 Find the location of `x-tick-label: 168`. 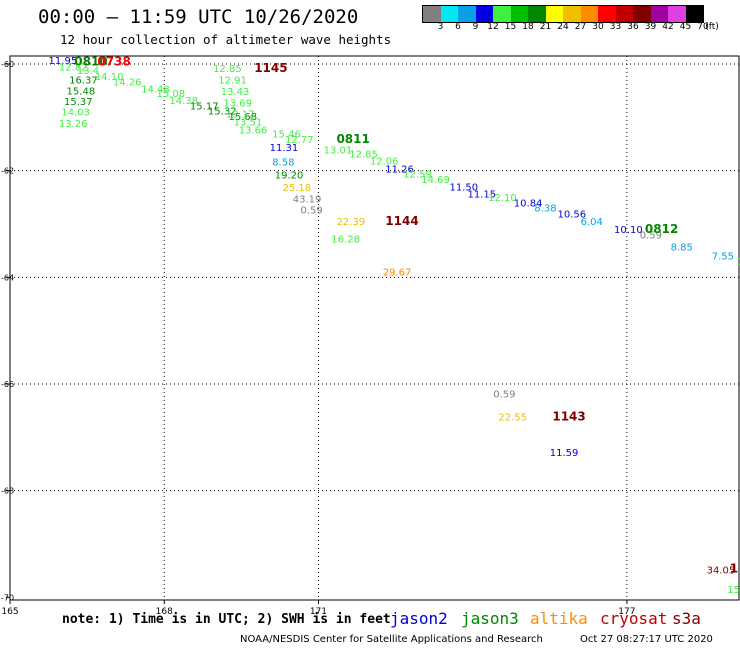

x-tick-label: 168 is located at coordinates (164, 612).